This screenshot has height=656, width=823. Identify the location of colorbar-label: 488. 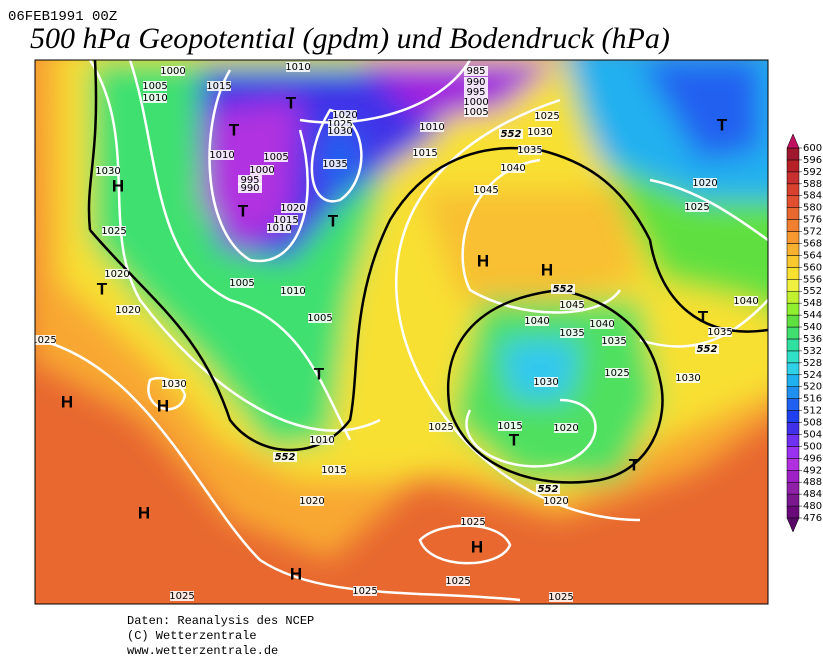
(812, 482).